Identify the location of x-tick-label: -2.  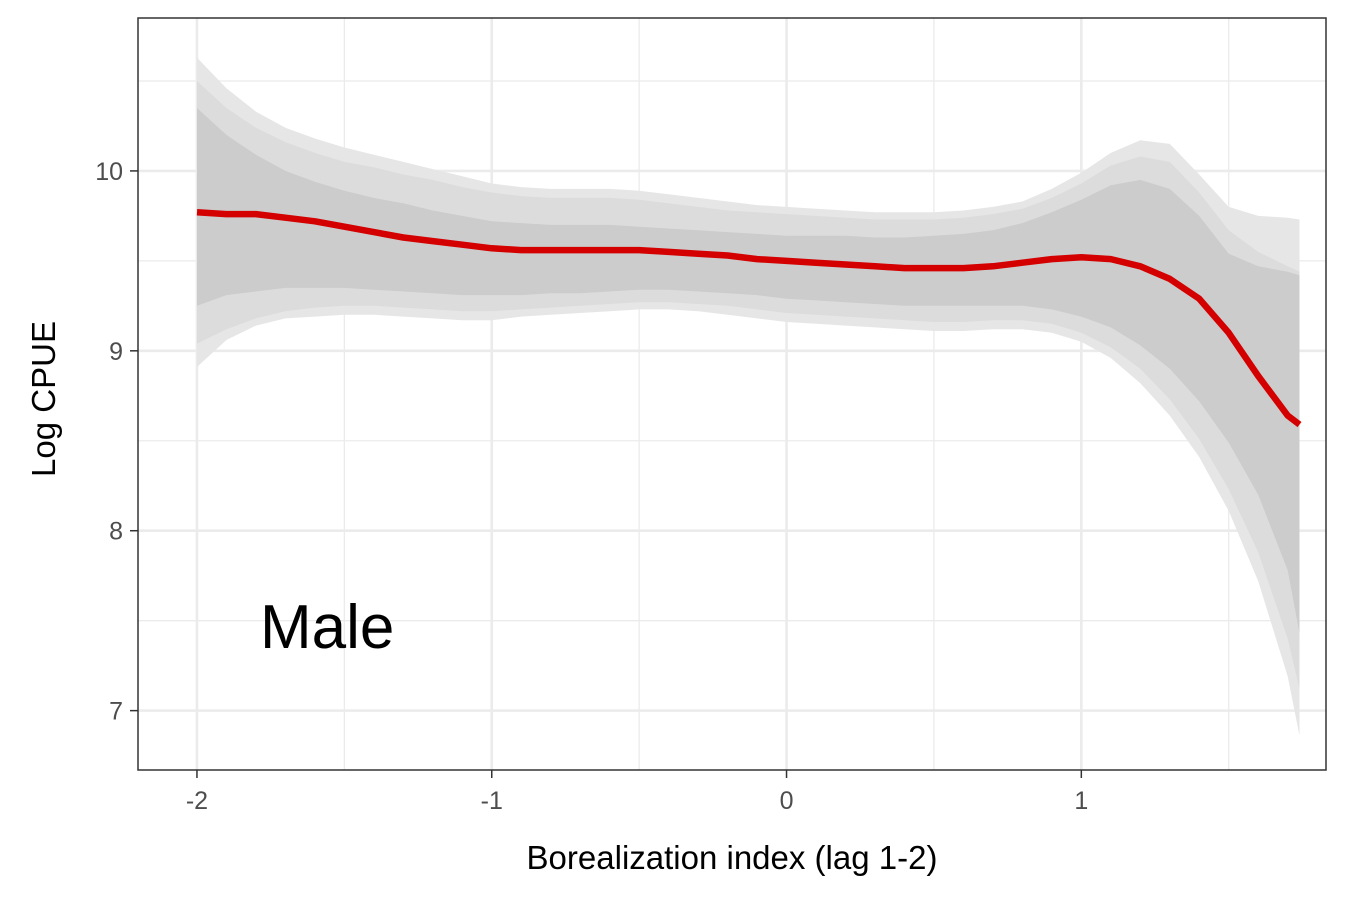
(197, 801).